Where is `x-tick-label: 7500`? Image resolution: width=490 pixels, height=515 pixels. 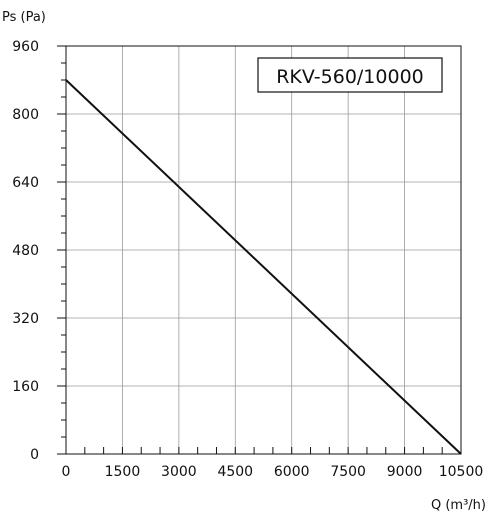 x-tick-label: 7500 is located at coordinates (348, 472).